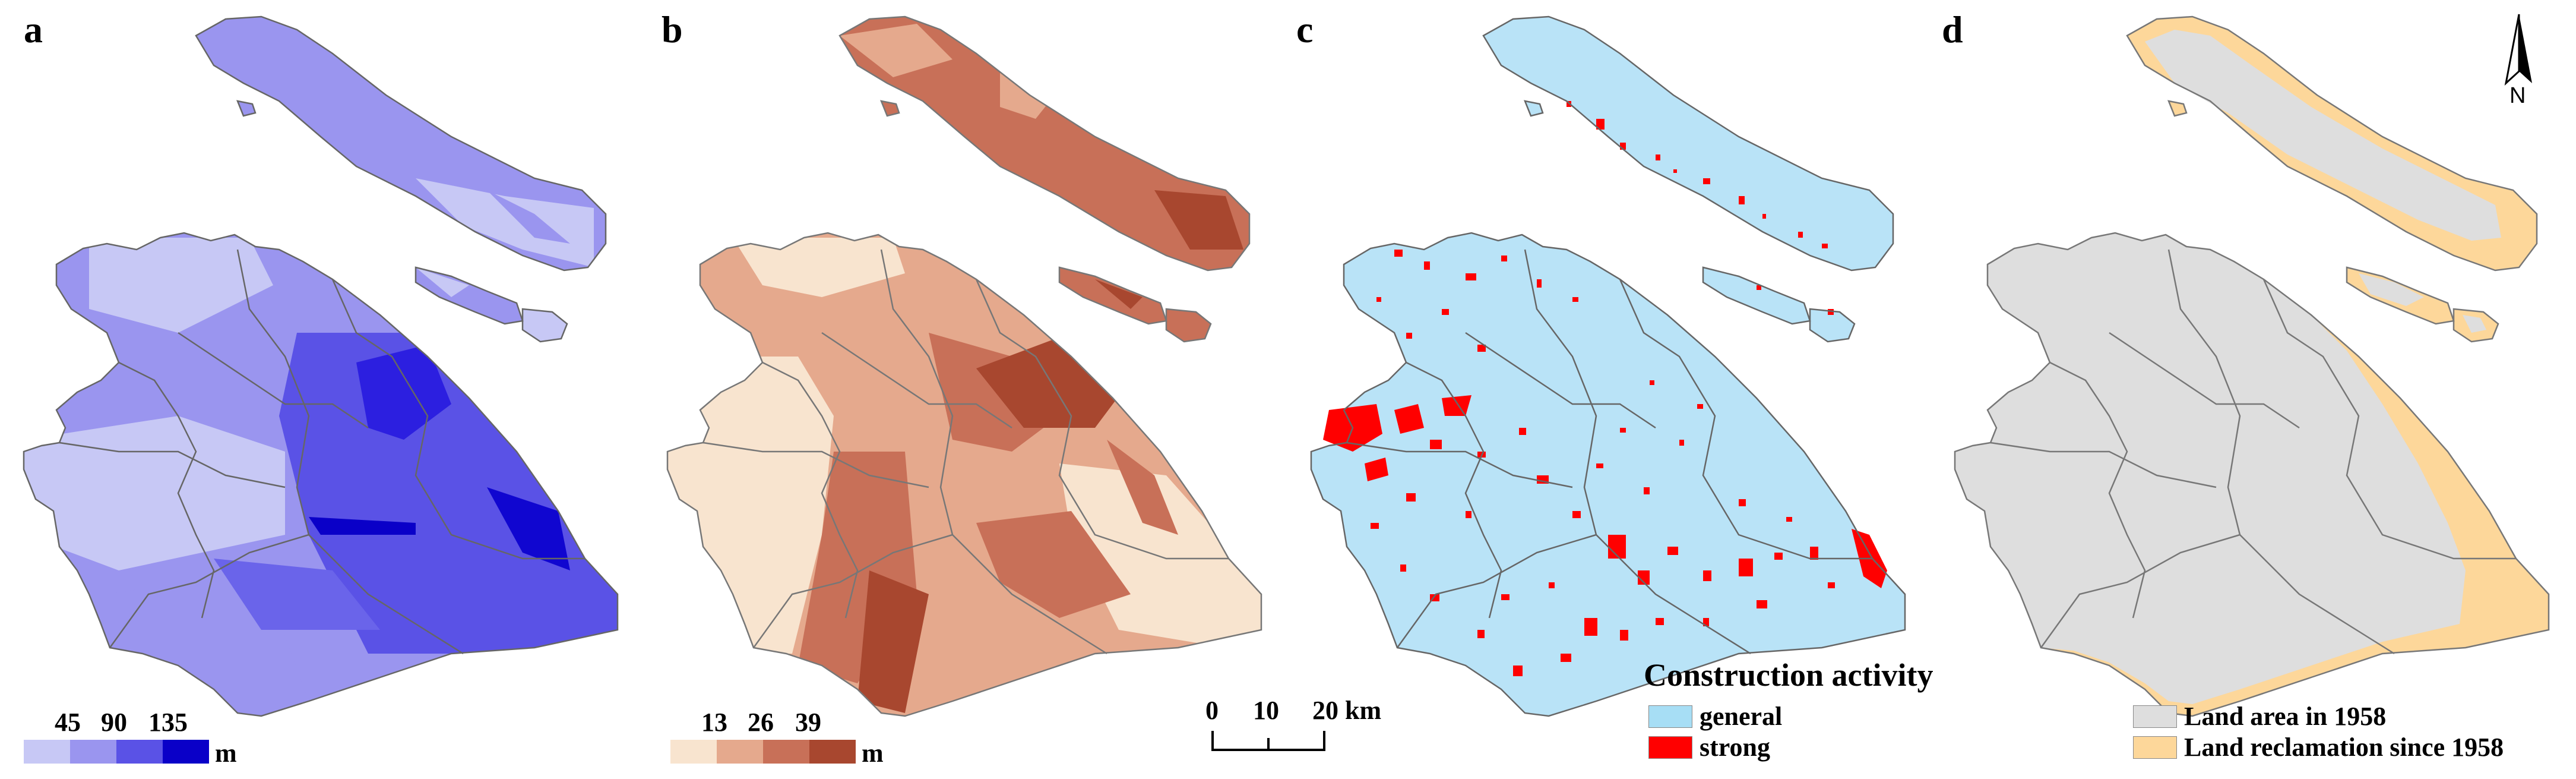 This screenshot has width=2576, height=779. I want to click on legend-b-tick-3: 39, so click(808, 722).